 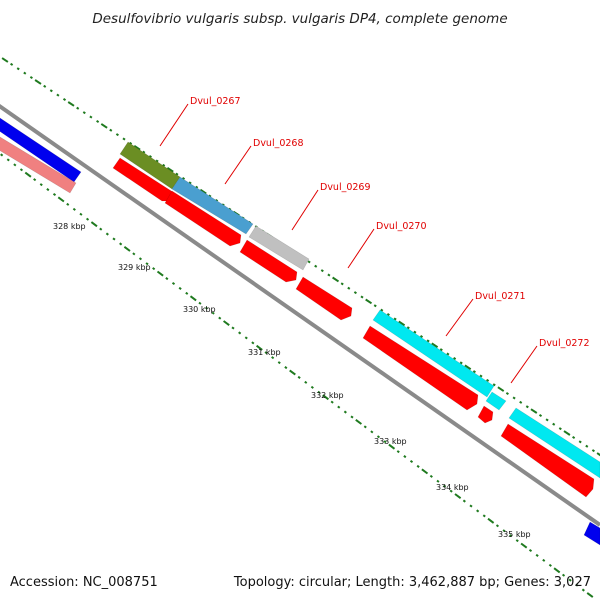 I want to click on gene-label-dvul-0268: Dvul_0268, so click(x=278, y=143).